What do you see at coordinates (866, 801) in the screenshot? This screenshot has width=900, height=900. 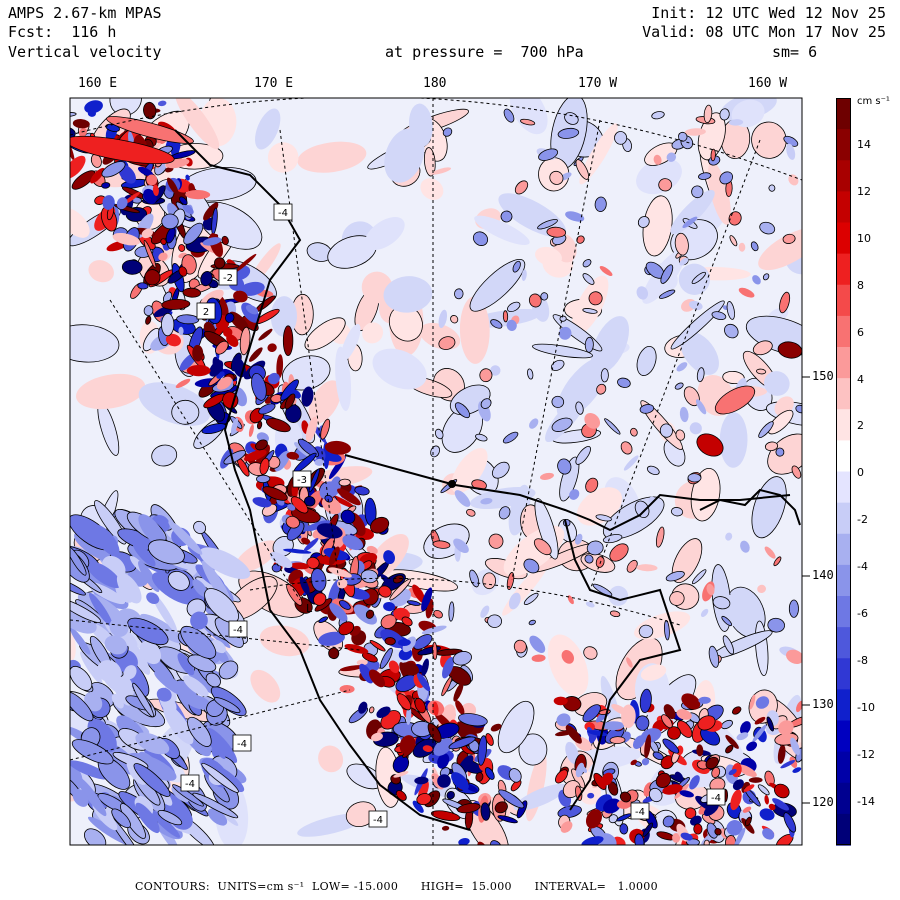 I see `colorbar-tick-label: -14` at bounding box center [866, 801].